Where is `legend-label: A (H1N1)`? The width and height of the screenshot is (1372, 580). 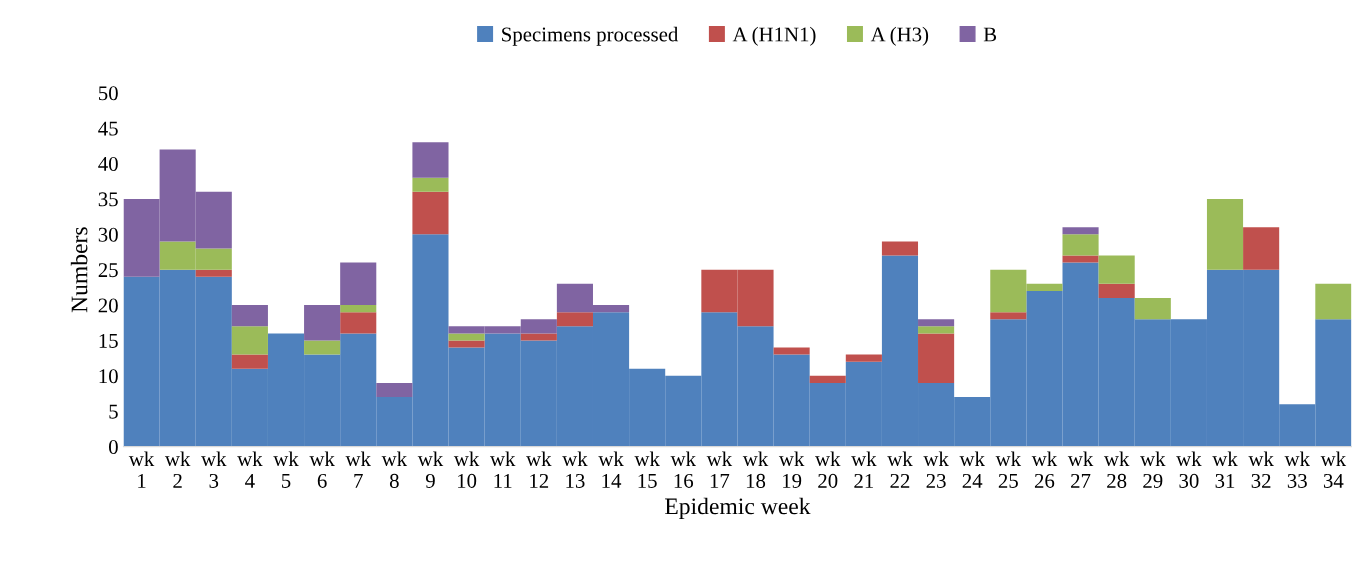 legend-label: A (H1N1) is located at coordinates (774, 36).